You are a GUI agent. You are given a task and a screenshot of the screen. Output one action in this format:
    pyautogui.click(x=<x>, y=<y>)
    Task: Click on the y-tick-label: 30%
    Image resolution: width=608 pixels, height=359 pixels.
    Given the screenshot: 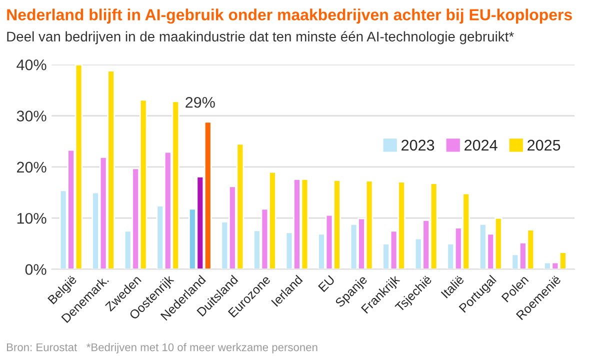 What is the action you would take?
    pyautogui.click(x=31, y=116)
    